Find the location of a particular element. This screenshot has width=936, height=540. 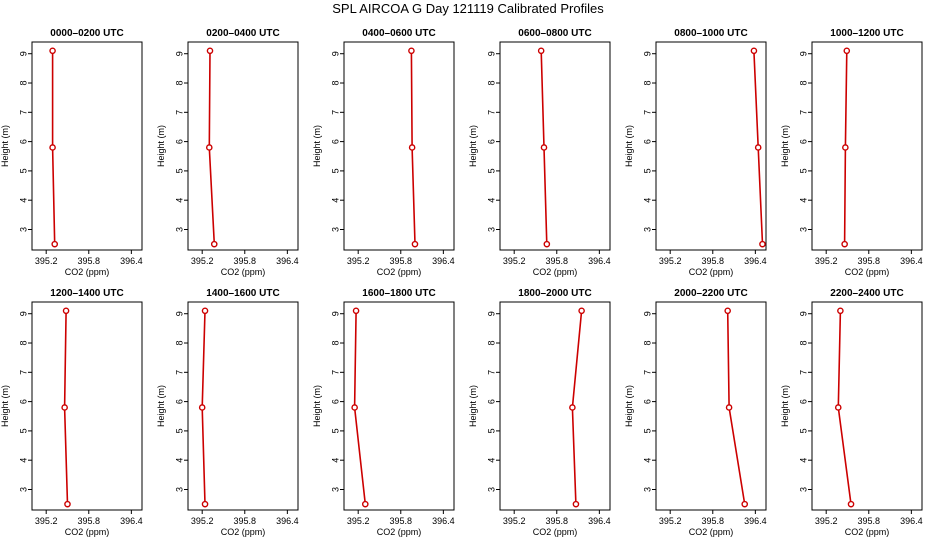

panel-title: 0800–1000 UTC is located at coordinates (710, 33).